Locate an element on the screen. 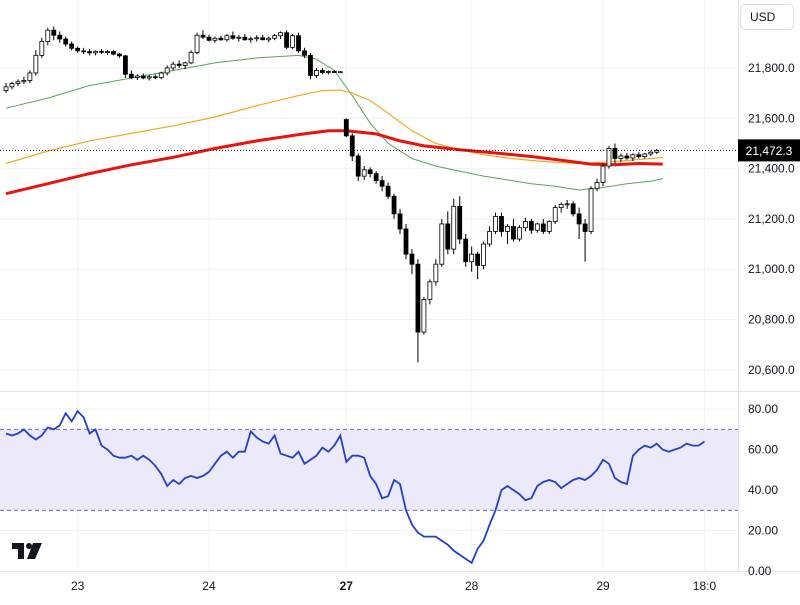 The width and height of the screenshot is (800, 605). rsi-tick-label: 80.00 is located at coordinates (763, 409).